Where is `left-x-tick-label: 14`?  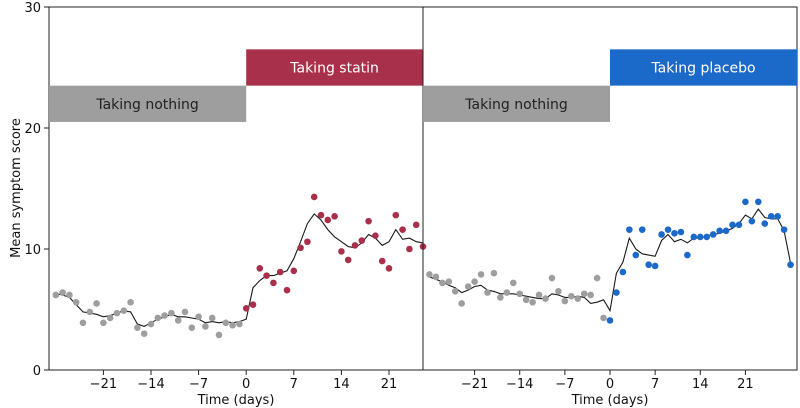
left-x-tick-label: 14 is located at coordinates (341, 384).